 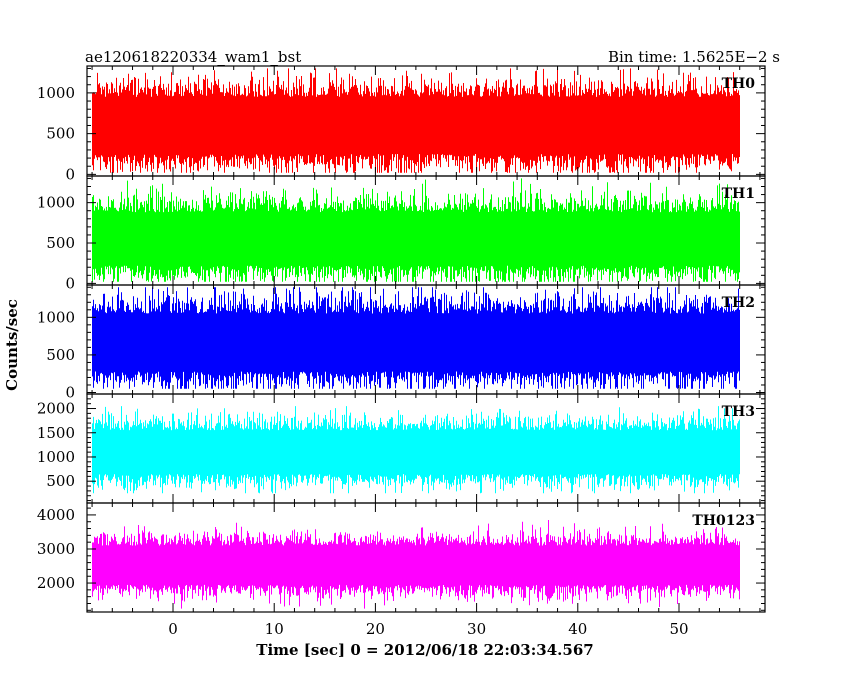 I want to click on y-axis-label: Counts/sec, so click(x=12, y=345).